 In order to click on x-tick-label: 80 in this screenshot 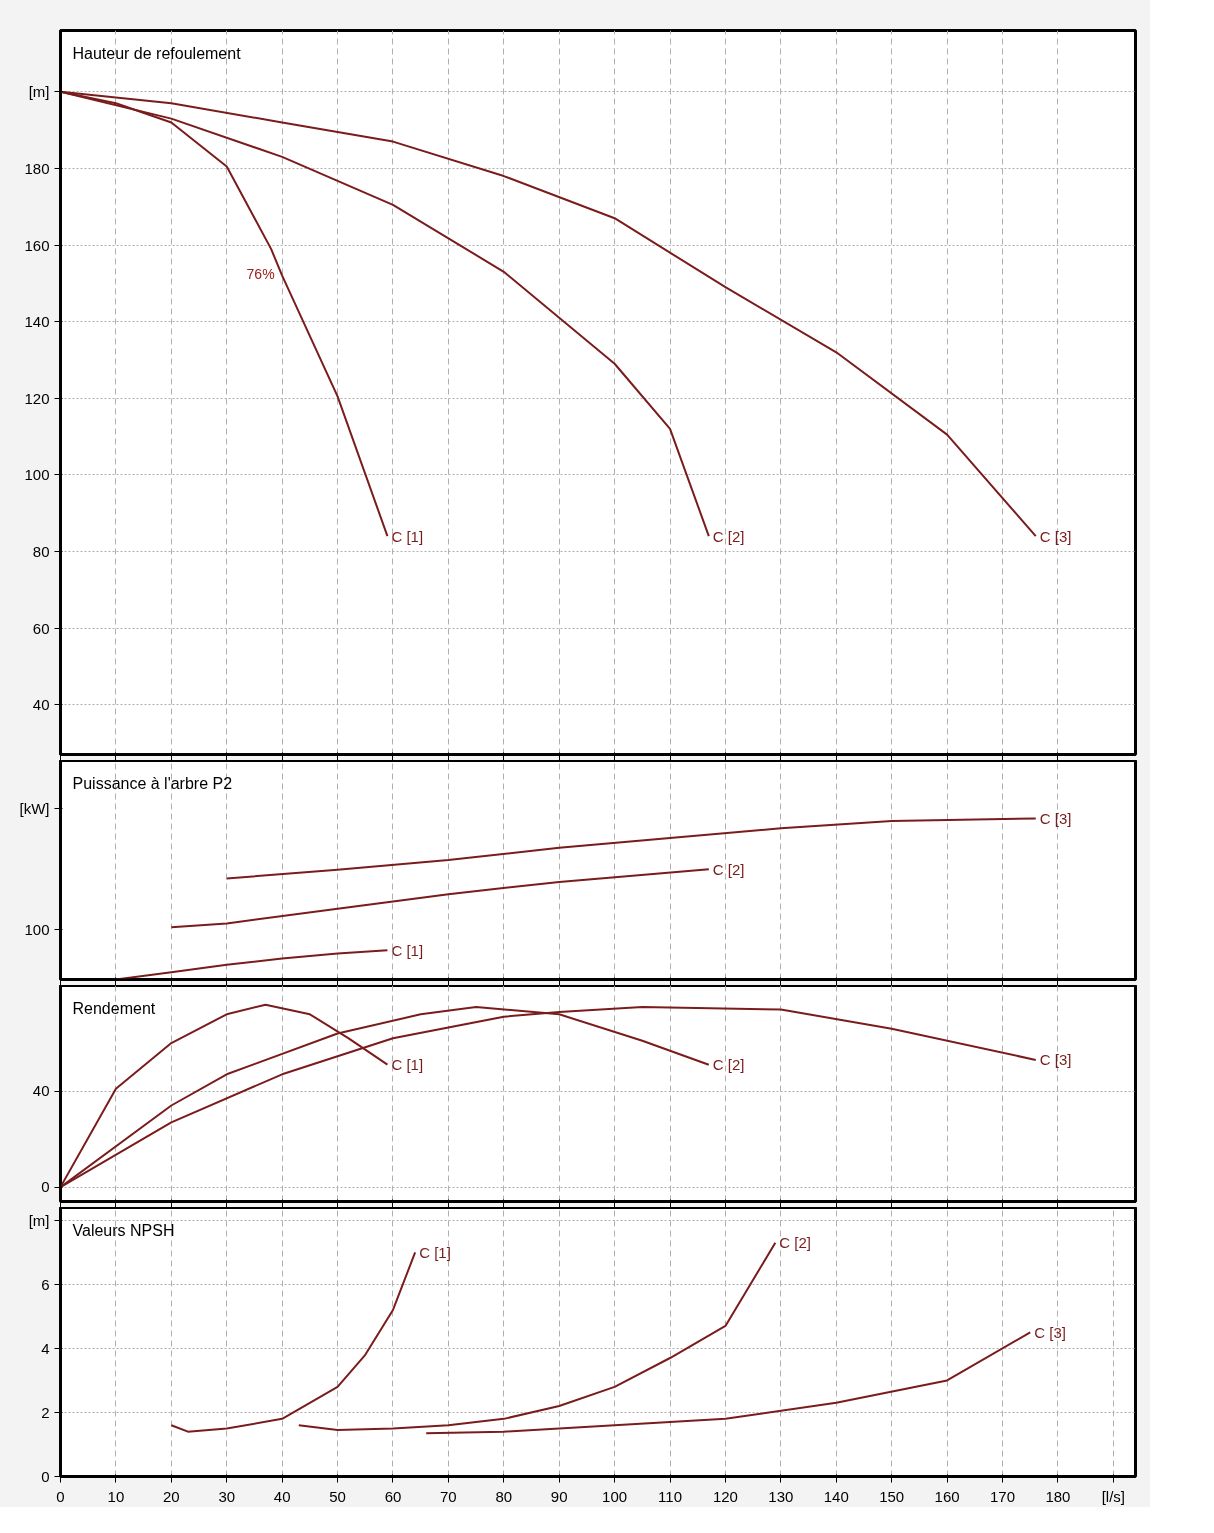, I will do `click(504, 1496)`.